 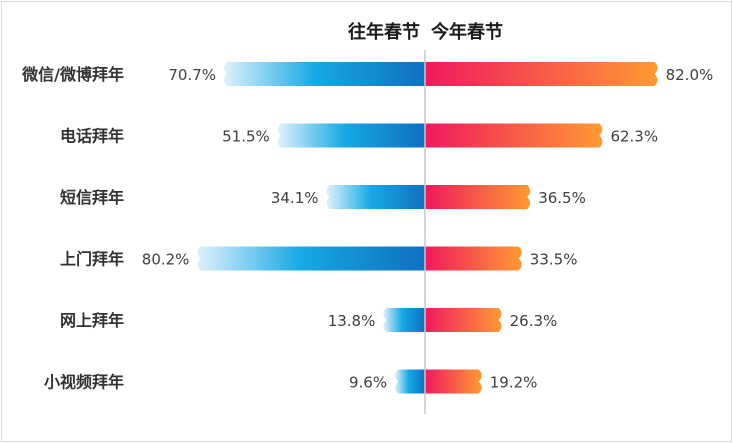 I want to click on data-label-previous-year: 13.8%, so click(x=352, y=321).